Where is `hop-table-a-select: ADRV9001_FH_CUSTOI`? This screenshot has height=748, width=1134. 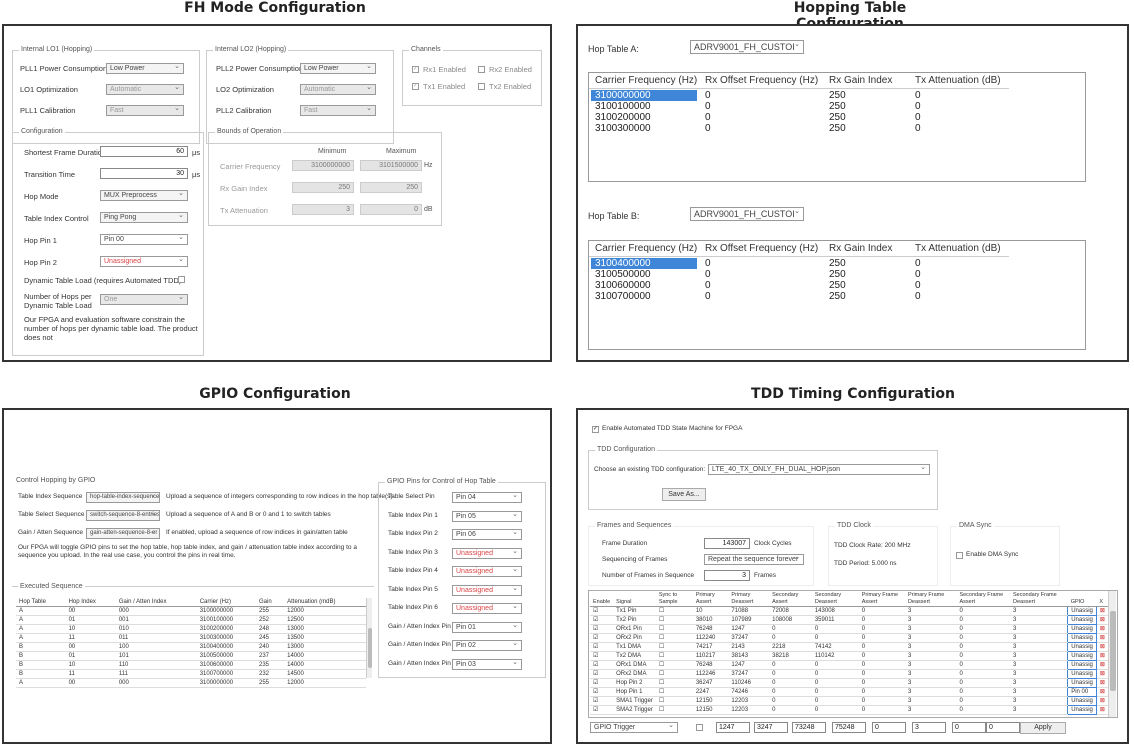 hop-table-a-select: ADRV9001_FH_CUSTOI is located at coordinates (747, 47).